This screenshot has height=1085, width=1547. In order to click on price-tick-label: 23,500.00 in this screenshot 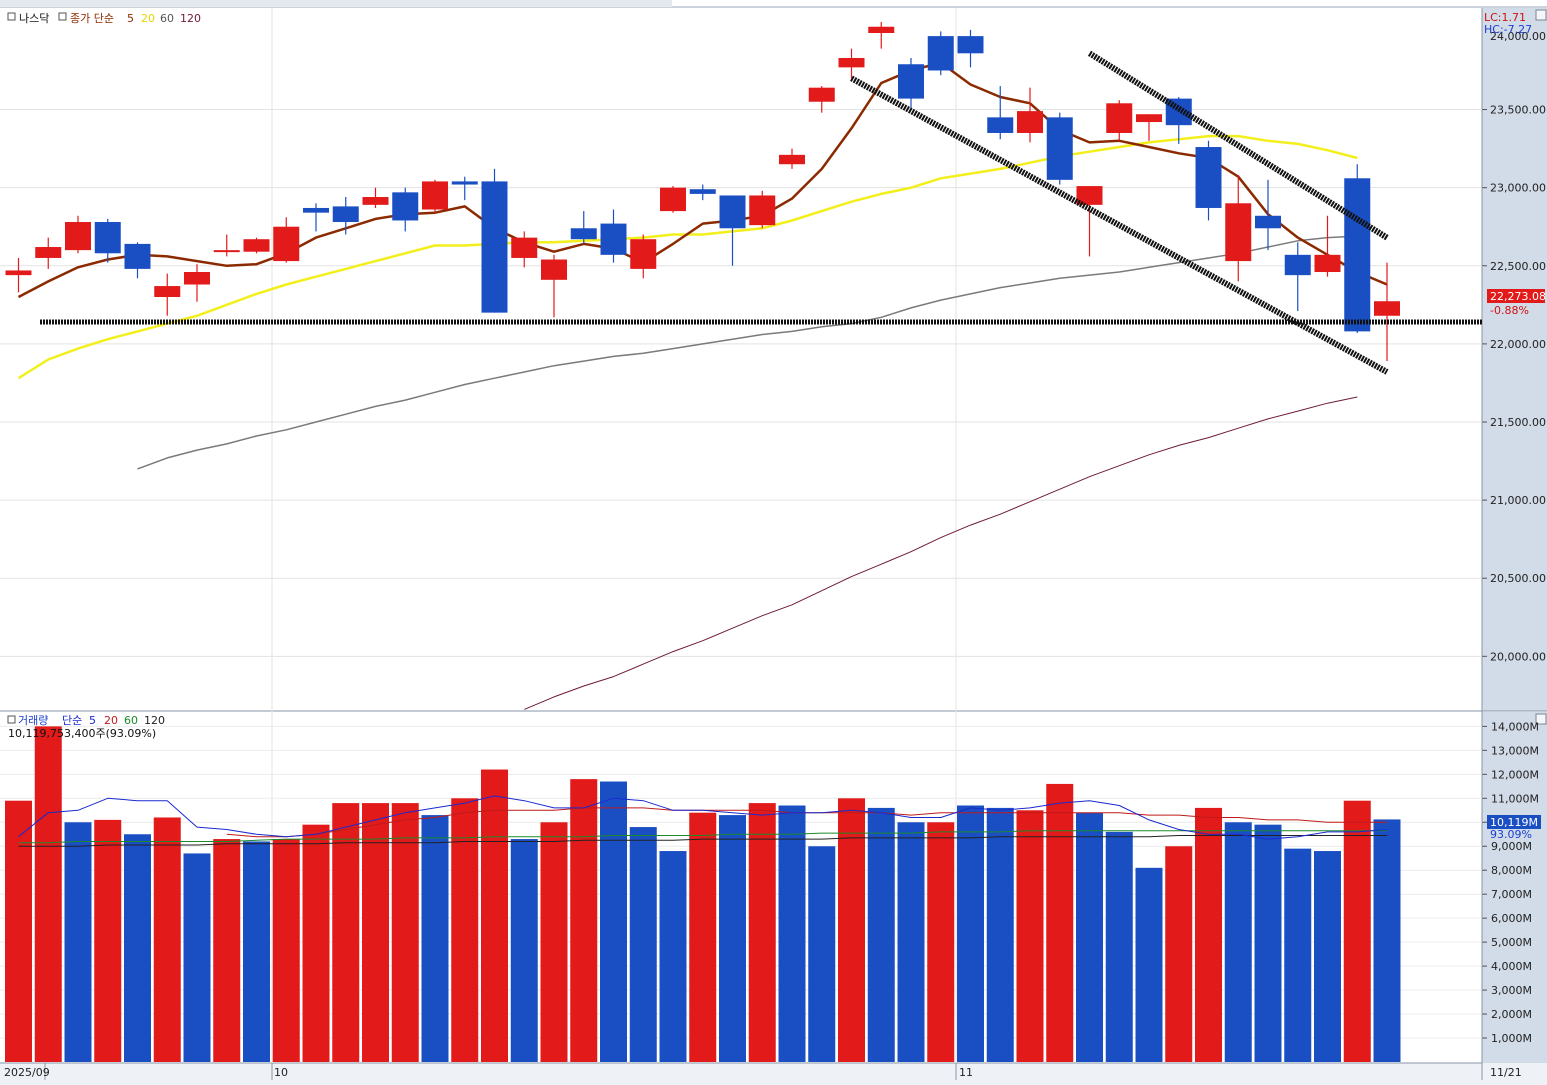, I will do `click(1518, 110)`.